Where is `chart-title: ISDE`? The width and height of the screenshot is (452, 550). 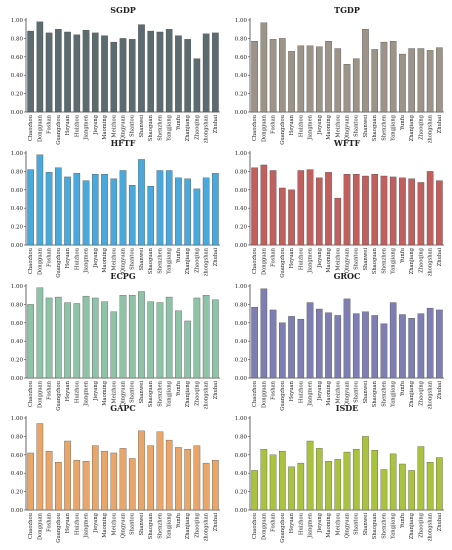 chart-title: ISDE is located at coordinates (347, 408).